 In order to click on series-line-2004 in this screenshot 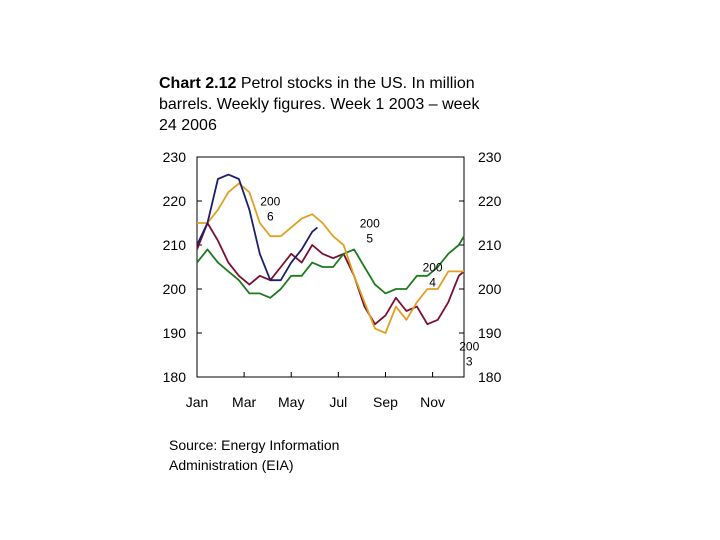, I will do `click(330, 267)`.